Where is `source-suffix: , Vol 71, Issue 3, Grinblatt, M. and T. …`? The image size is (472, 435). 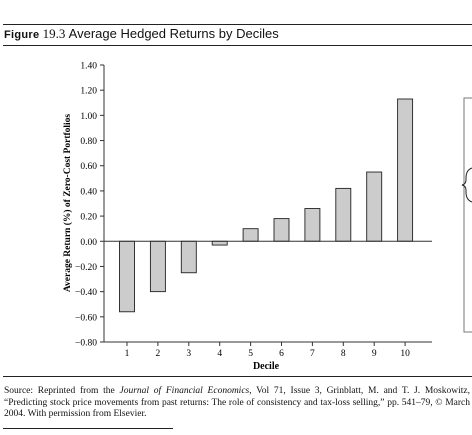
source-suffix: , Vol 71, Issue 3, Grinblatt, M. and T. … is located at coordinates (237, 402).